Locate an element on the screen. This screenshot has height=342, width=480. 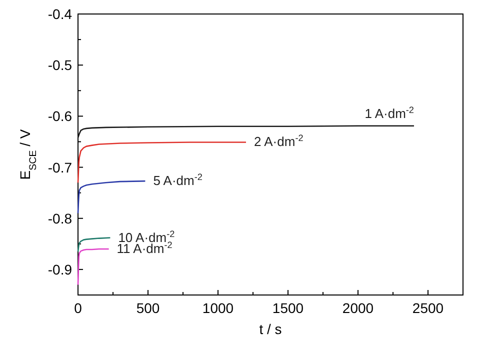
x-tick-label: 0 is located at coordinates (78, 308).